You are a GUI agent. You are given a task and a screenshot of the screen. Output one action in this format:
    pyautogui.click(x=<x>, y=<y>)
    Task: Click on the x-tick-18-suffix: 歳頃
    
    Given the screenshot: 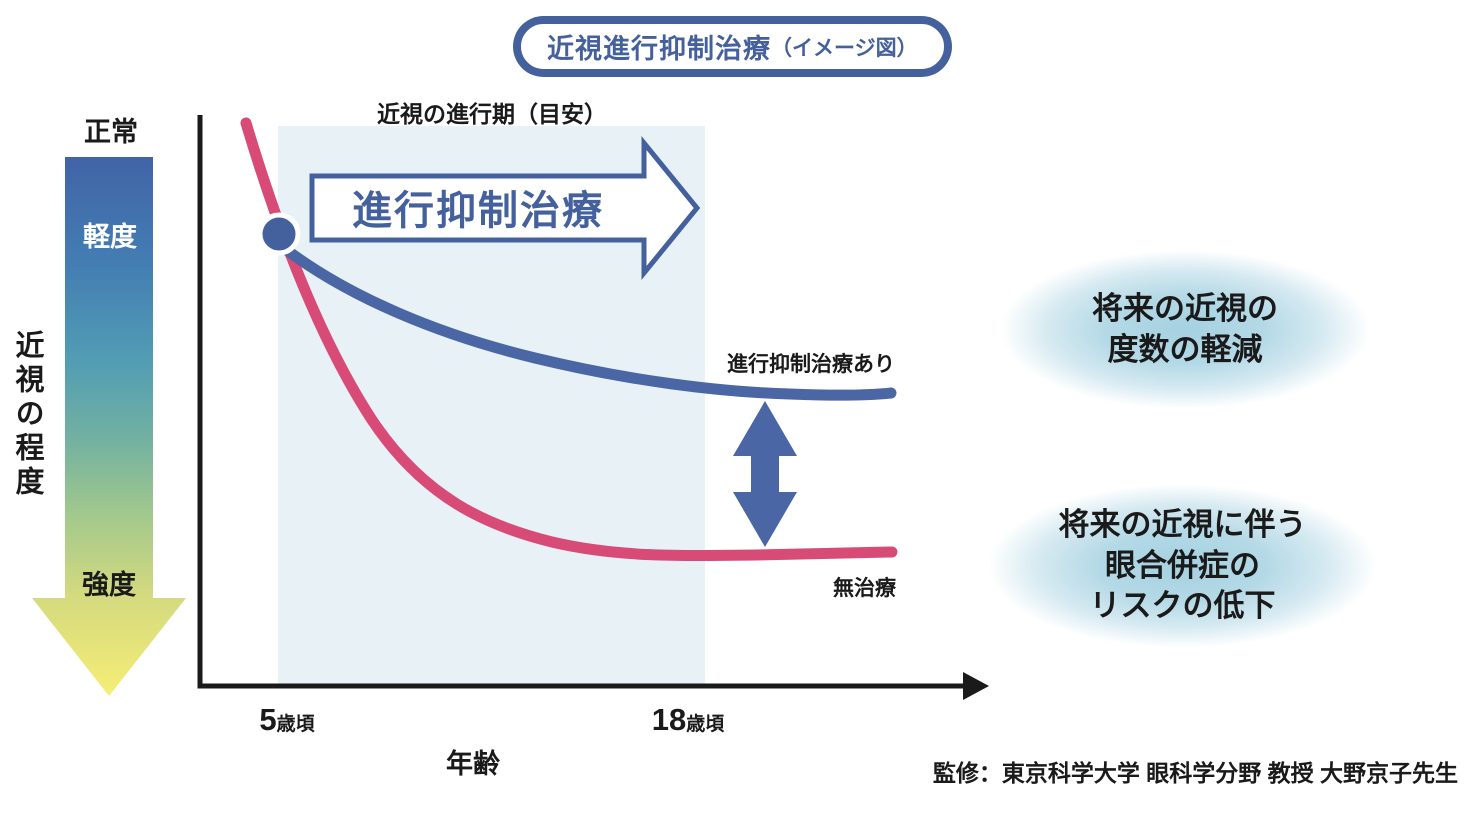 What is the action you would take?
    pyautogui.click(x=705, y=724)
    